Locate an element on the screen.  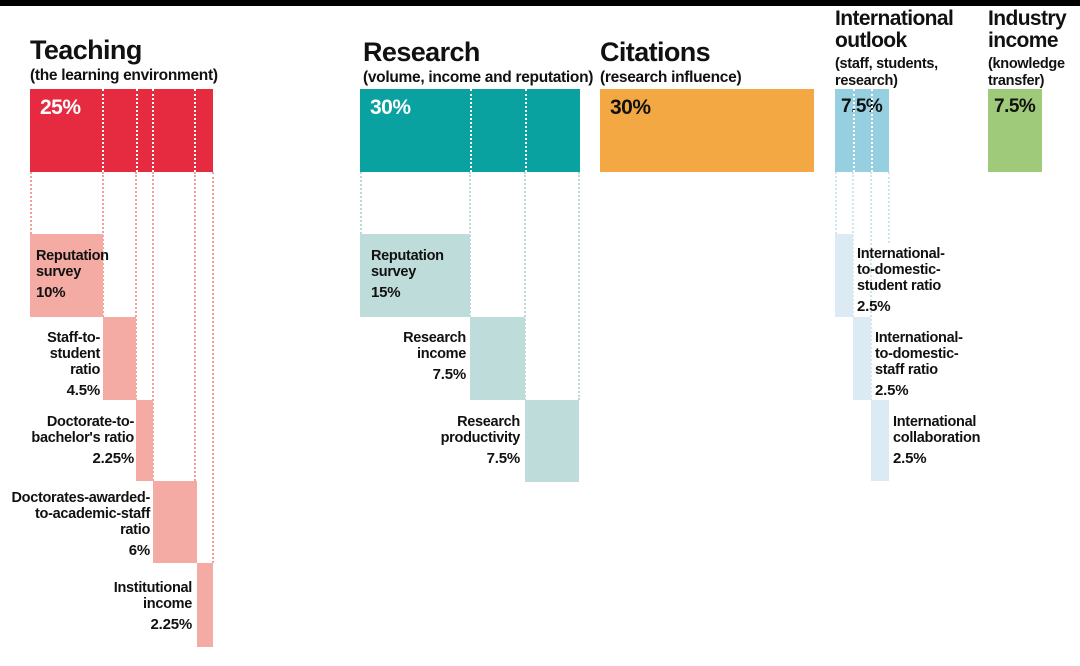
reputation-survey-research-block is located at coordinates (415, 275).